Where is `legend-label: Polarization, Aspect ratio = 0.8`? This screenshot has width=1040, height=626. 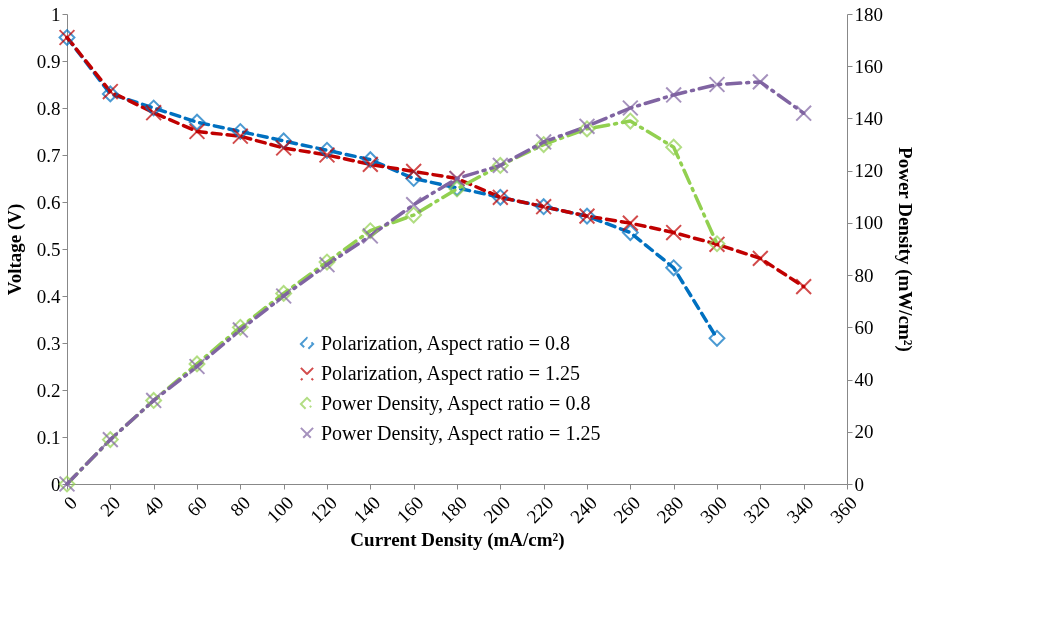 legend-label: Polarization, Aspect ratio = 0.8 is located at coordinates (446, 343).